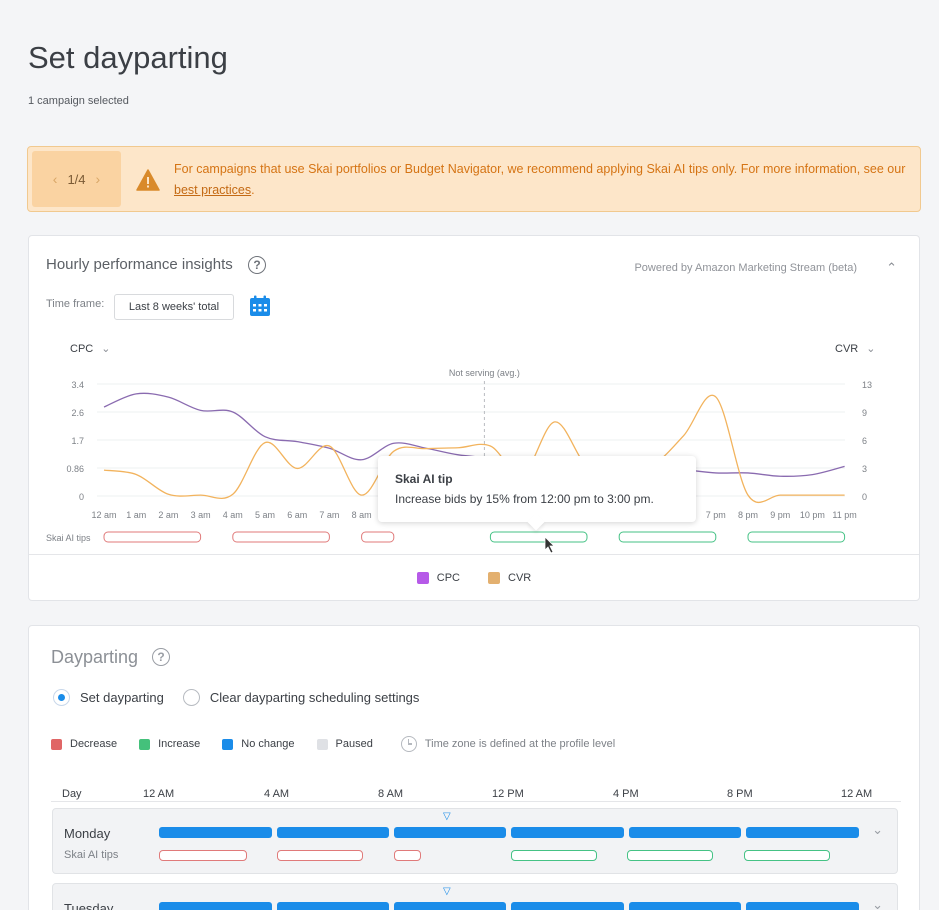  What do you see at coordinates (844, 515) in the screenshot?
I see `x-tick-label: 11 pm` at bounding box center [844, 515].